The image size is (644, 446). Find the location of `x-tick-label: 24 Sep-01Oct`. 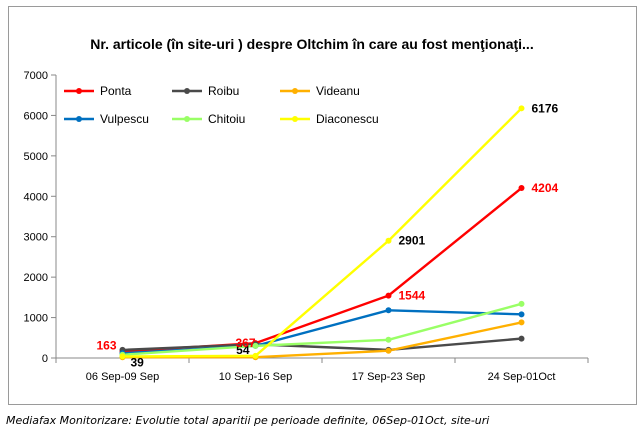

x-tick-label: 24 Sep-01Oct is located at coordinates (522, 377).